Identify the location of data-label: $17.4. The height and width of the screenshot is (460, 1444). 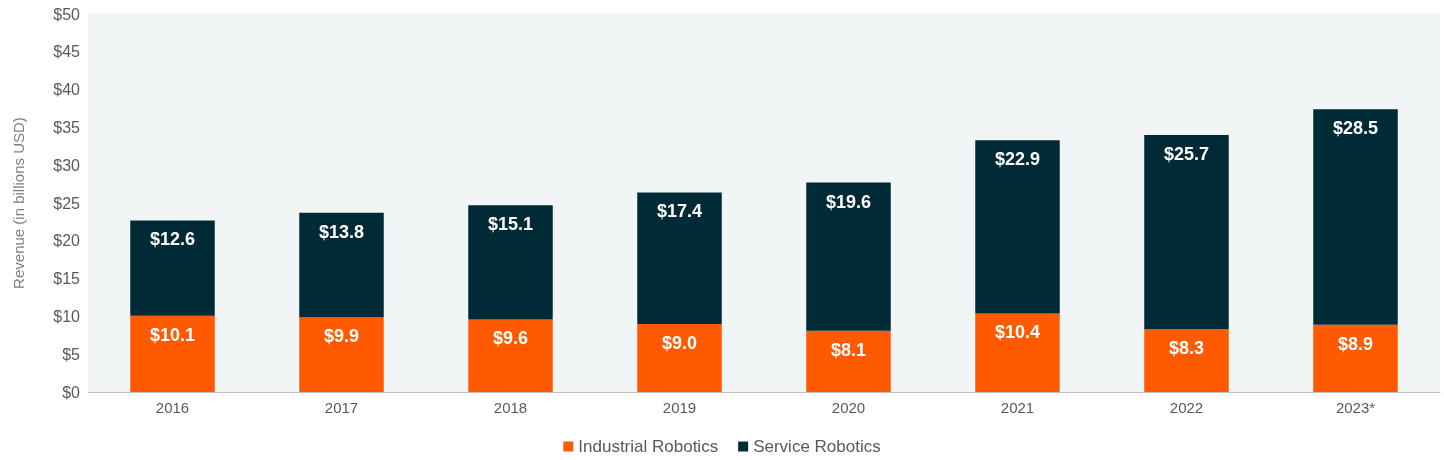
(679, 211).